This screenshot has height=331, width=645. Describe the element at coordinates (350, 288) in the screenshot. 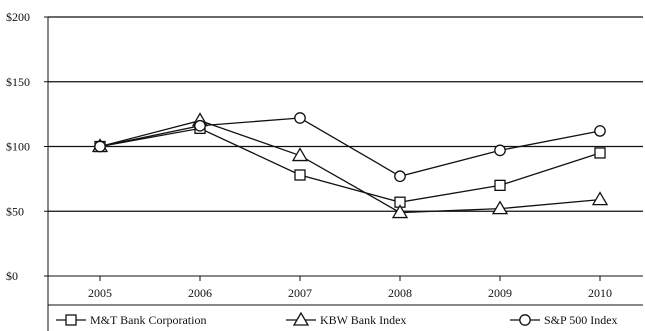

I see `x-axis-ticks: 2005 2006 2007 2008 2009 2010` at that location.